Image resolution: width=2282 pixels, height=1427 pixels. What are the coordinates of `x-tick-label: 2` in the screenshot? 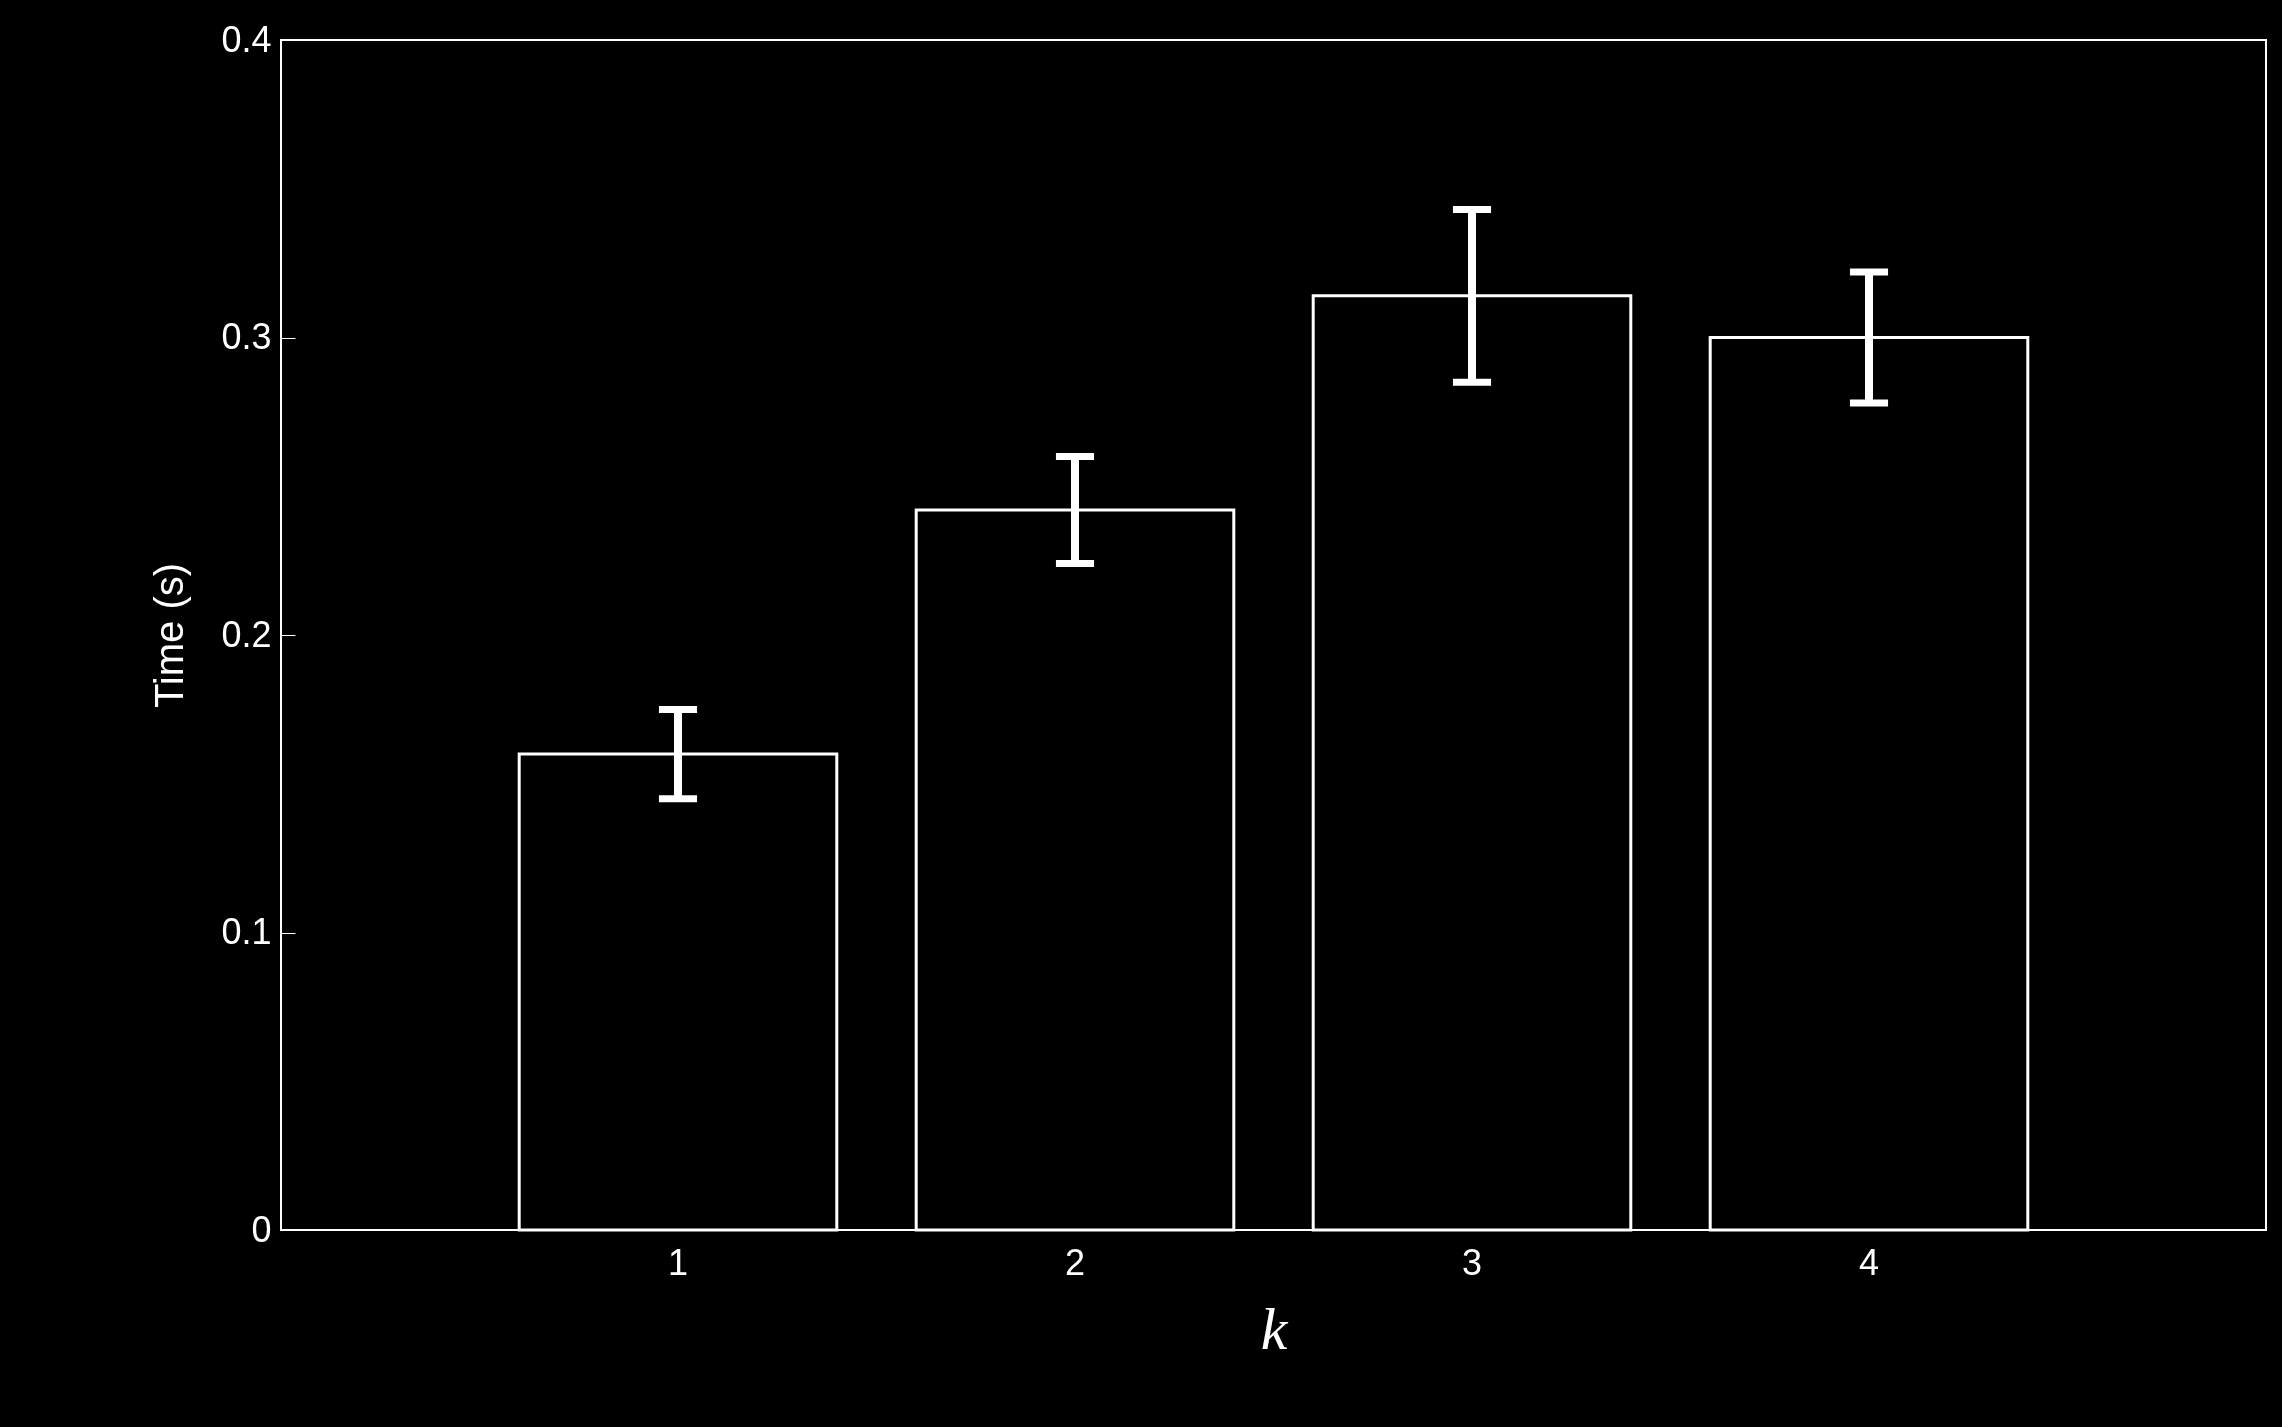 It's located at (1075, 1262).